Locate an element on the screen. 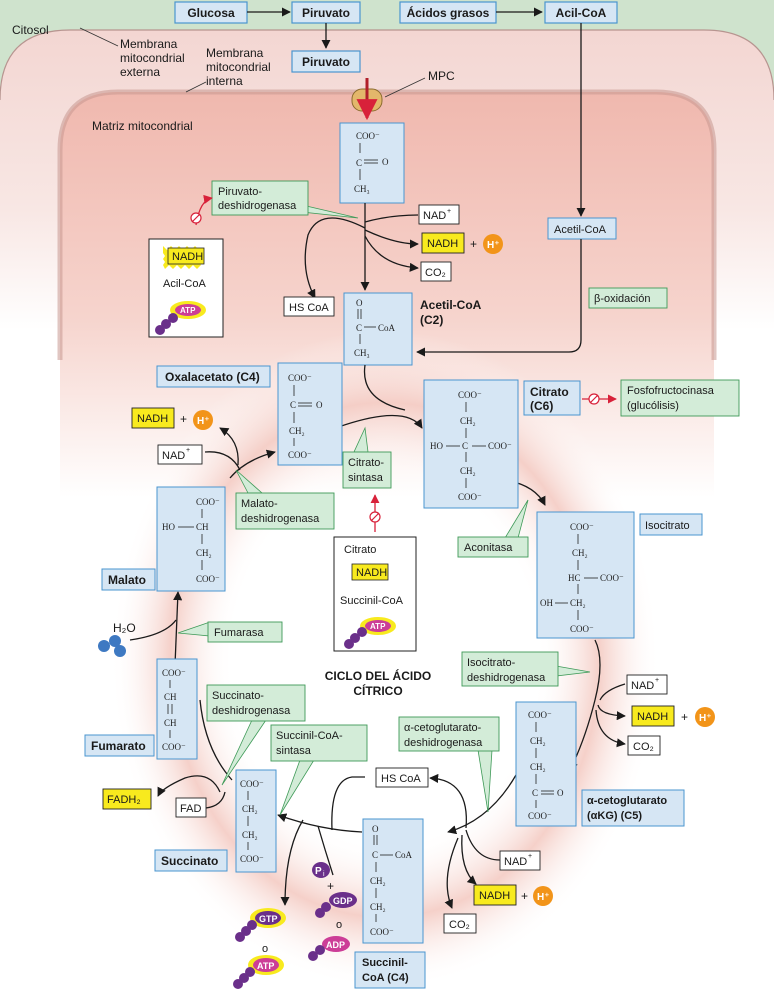 The width and height of the screenshot is (774, 993). svg-text: α-cetoglutarato- is located at coordinates (443, 728).